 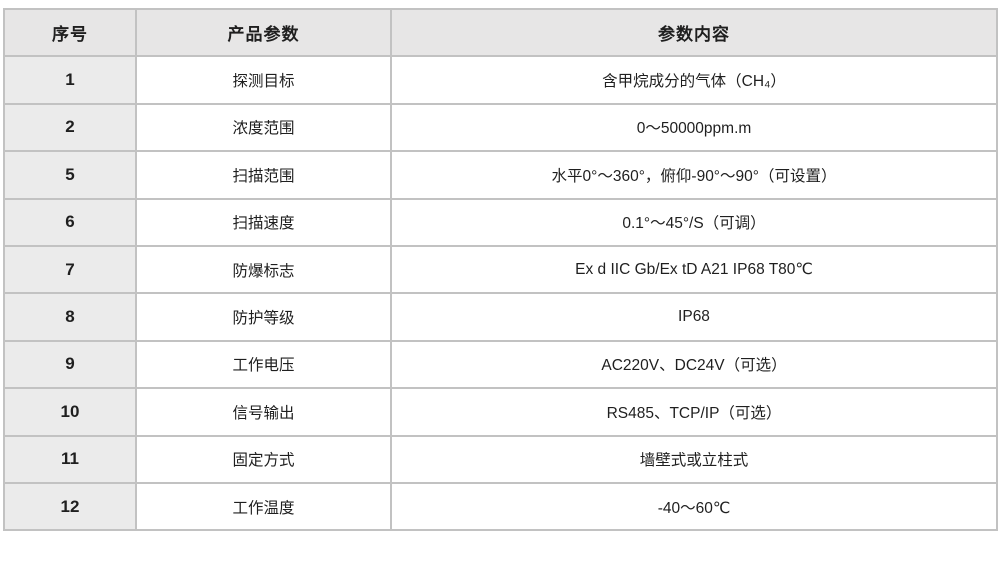 I want to click on table-row: 11 固定方式 墙壁式或立柱式, so click(x=500, y=459).